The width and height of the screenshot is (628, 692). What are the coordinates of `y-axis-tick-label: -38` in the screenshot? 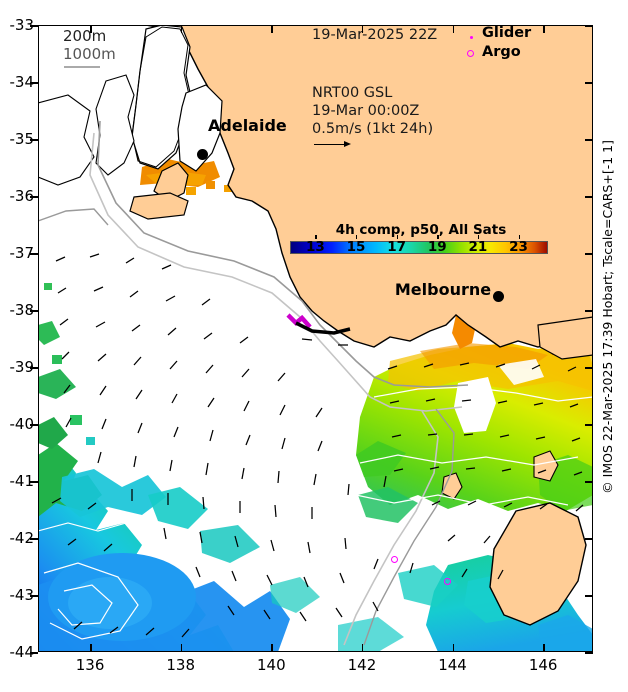 It's located at (22, 310).